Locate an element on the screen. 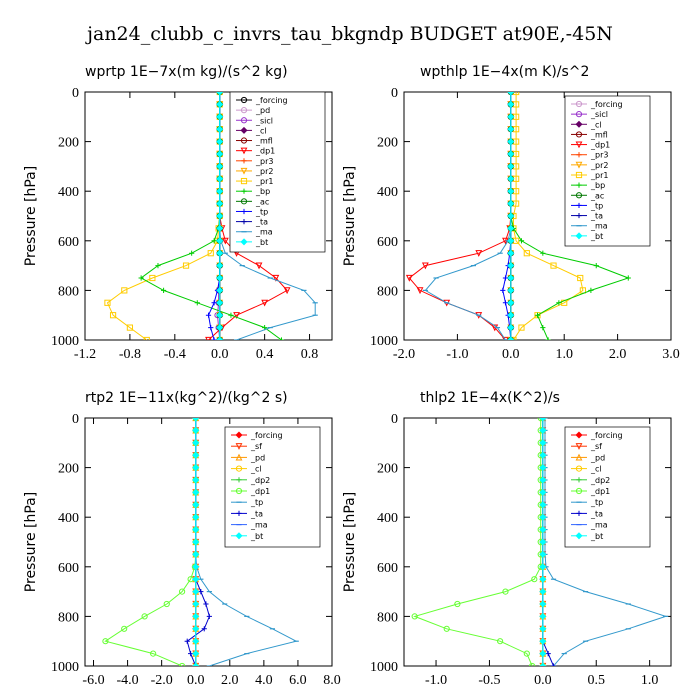 The image size is (700, 700). legend-label: _pr3 is located at coordinates (599, 155).